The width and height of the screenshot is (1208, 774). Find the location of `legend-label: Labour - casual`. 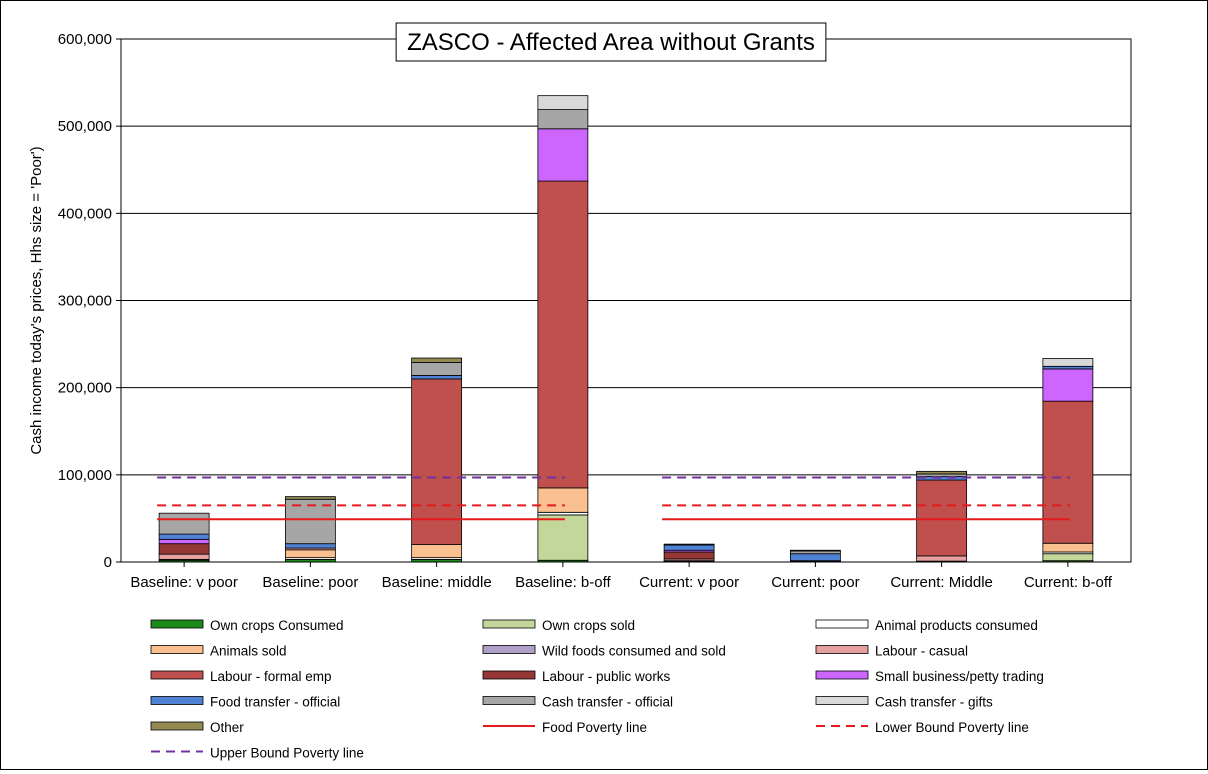

legend-label: Labour - casual is located at coordinates (921, 651).